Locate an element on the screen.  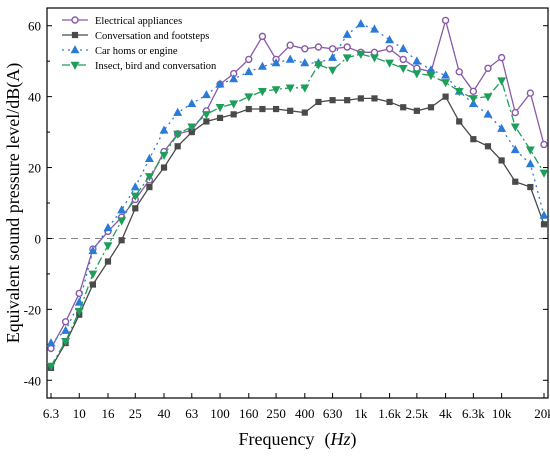
x-tick-label: 63 is located at coordinates (191, 413).